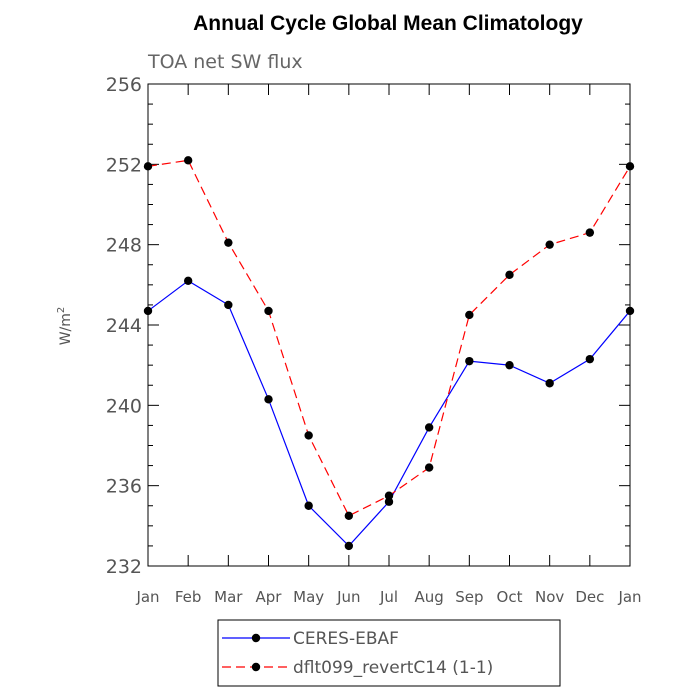  What do you see at coordinates (549, 597) in the screenshot?
I see `x-tick-label: Nov` at bounding box center [549, 597].